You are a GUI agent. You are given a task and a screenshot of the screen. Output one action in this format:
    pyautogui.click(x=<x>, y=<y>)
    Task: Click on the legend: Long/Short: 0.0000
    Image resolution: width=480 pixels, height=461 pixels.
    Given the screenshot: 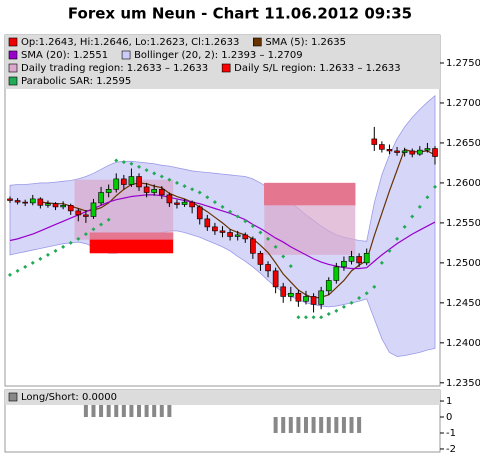 What is the action you would take?
    pyautogui.click(x=222, y=397)
    